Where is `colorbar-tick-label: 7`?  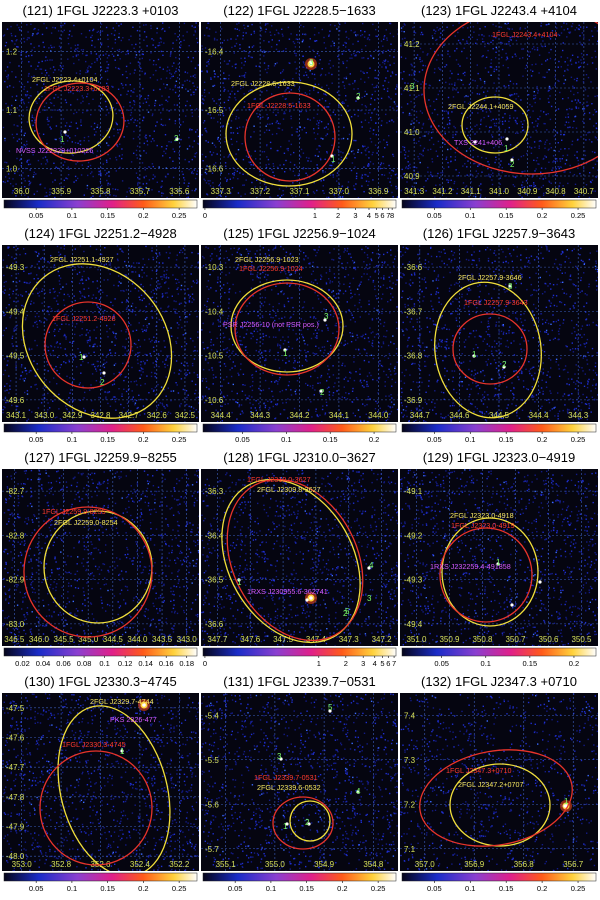
colorbar-tick-label: 7 is located at coordinates (394, 663).